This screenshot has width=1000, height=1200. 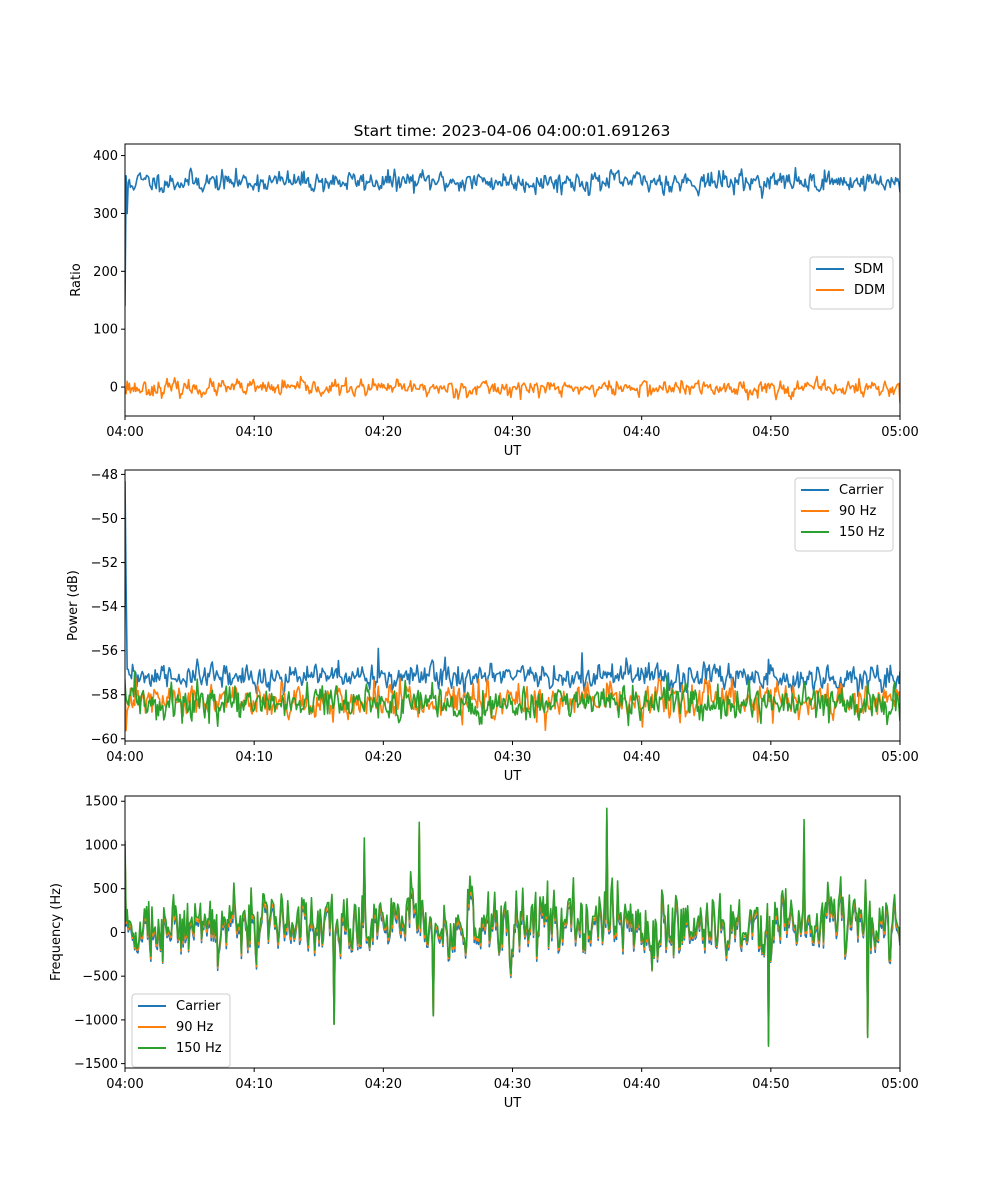 I want to click on y-tick-label: −54, so click(x=104, y=607).